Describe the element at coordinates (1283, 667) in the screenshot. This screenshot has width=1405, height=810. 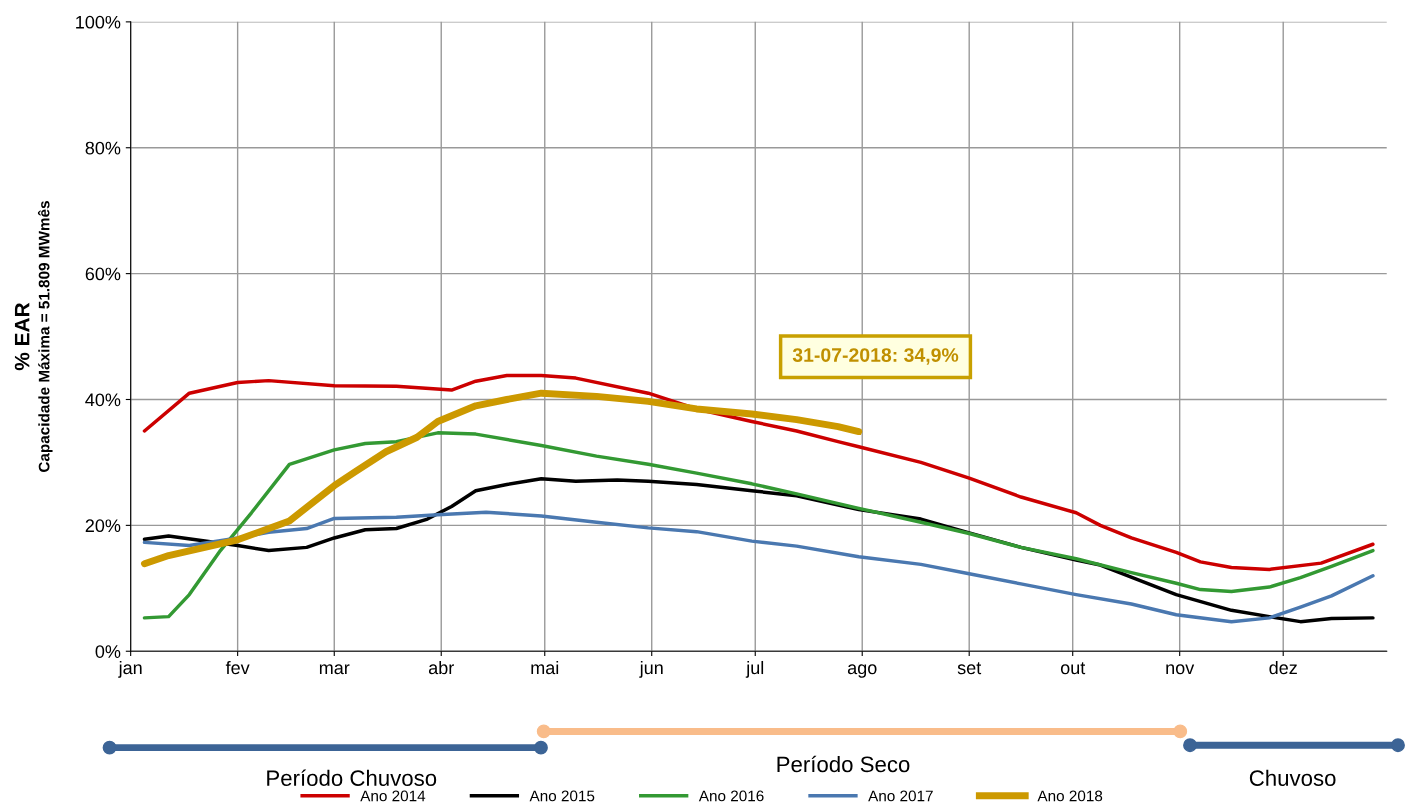
I see `x-tick-label: dez` at that location.